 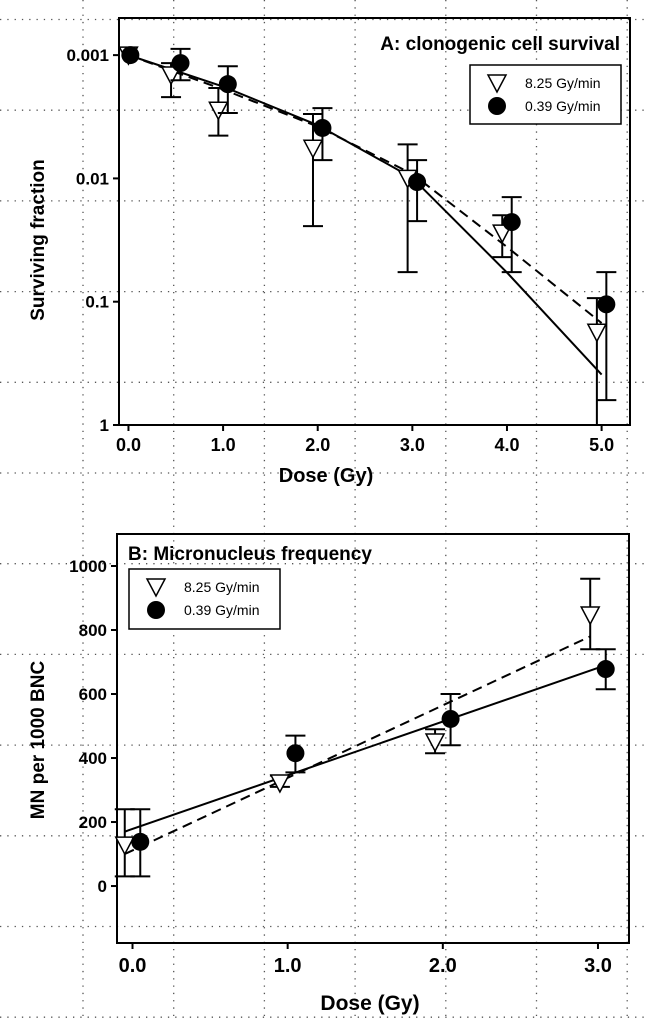 What do you see at coordinates (102, 886) in the screenshot?
I see `y-tick-label: 0` at bounding box center [102, 886].